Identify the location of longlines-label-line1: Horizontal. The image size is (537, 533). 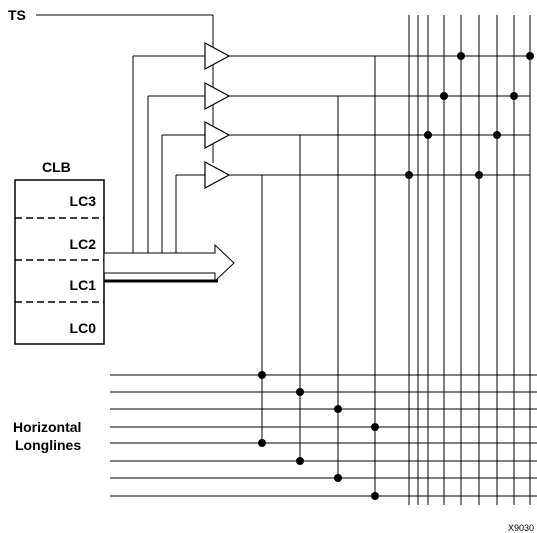
(47, 427).